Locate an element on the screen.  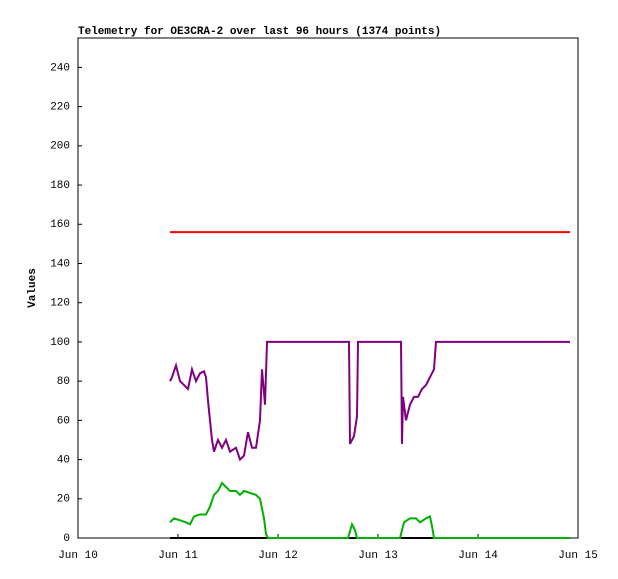
y-tick-label: 60 is located at coordinates (63, 421).